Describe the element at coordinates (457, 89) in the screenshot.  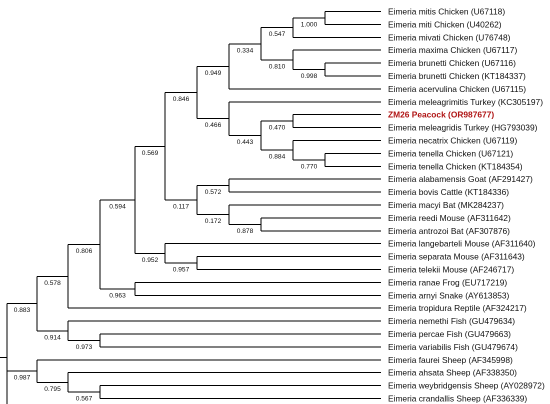
I see `taxon-label: Eimeria acervulina Chicken (U67115)` at that location.